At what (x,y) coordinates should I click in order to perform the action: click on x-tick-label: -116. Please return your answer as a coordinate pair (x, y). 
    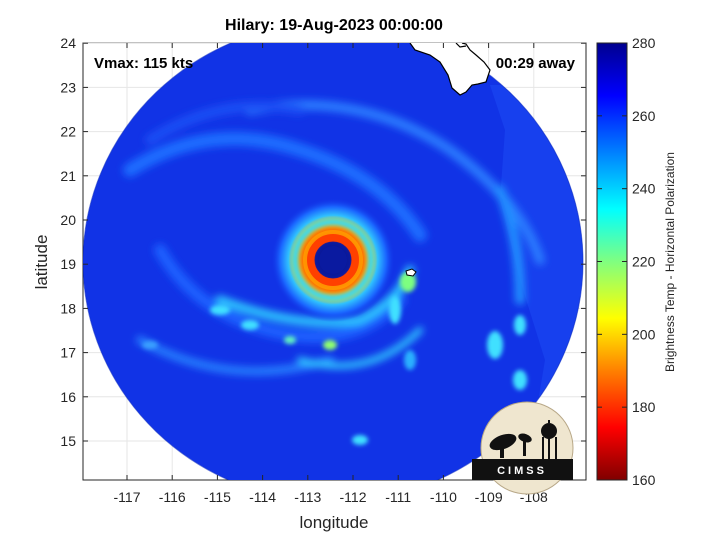
    Looking at the image, I should click on (172, 497).